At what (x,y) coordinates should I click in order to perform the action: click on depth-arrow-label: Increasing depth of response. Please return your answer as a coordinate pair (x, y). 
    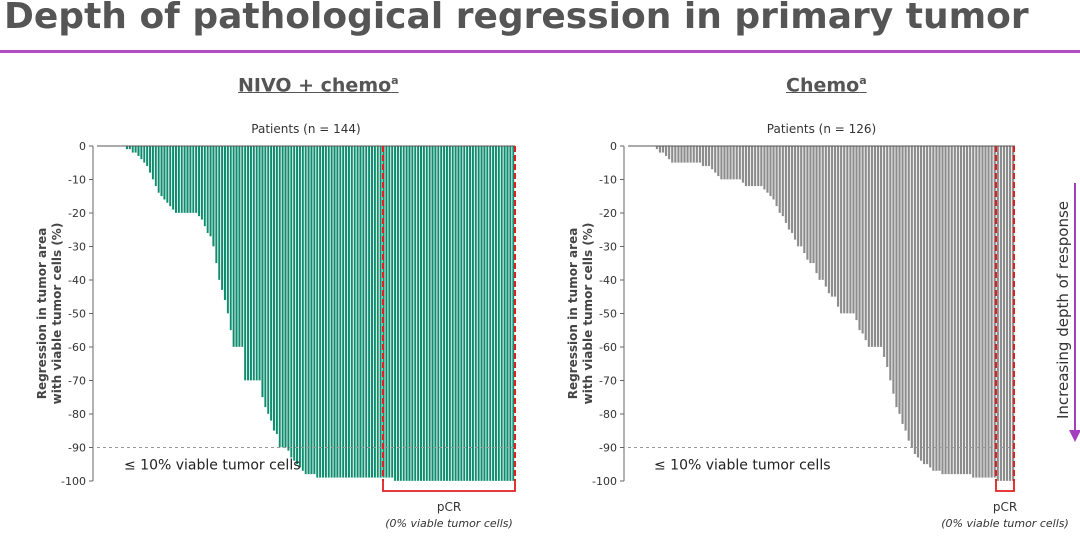
    Looking at the image, I should click on (1063, 310).